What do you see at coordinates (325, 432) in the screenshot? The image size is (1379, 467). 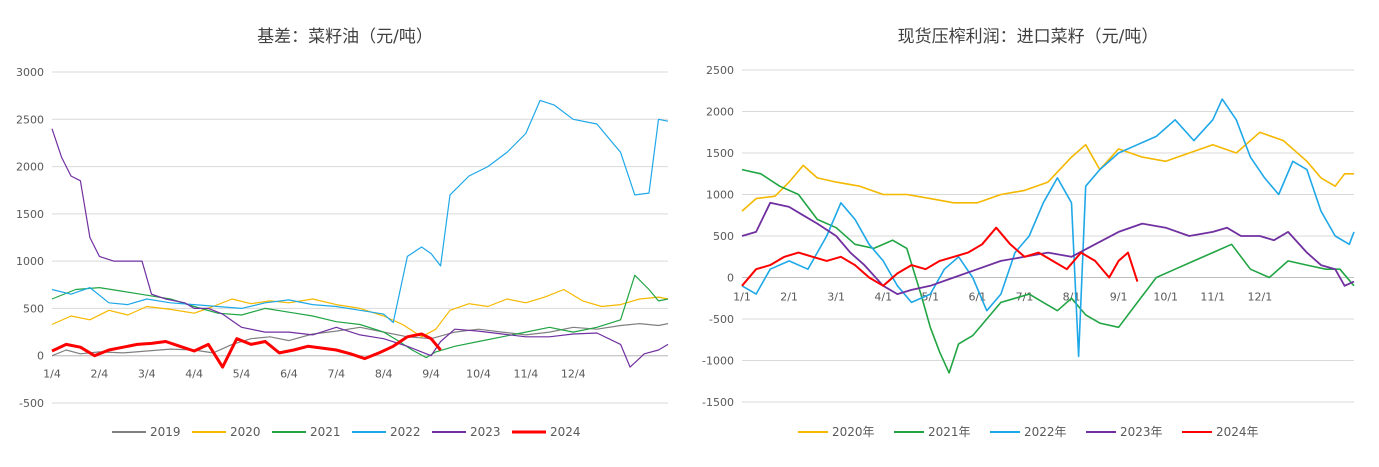 I see `legend-label: 2021` at bounding box center [325, 432].